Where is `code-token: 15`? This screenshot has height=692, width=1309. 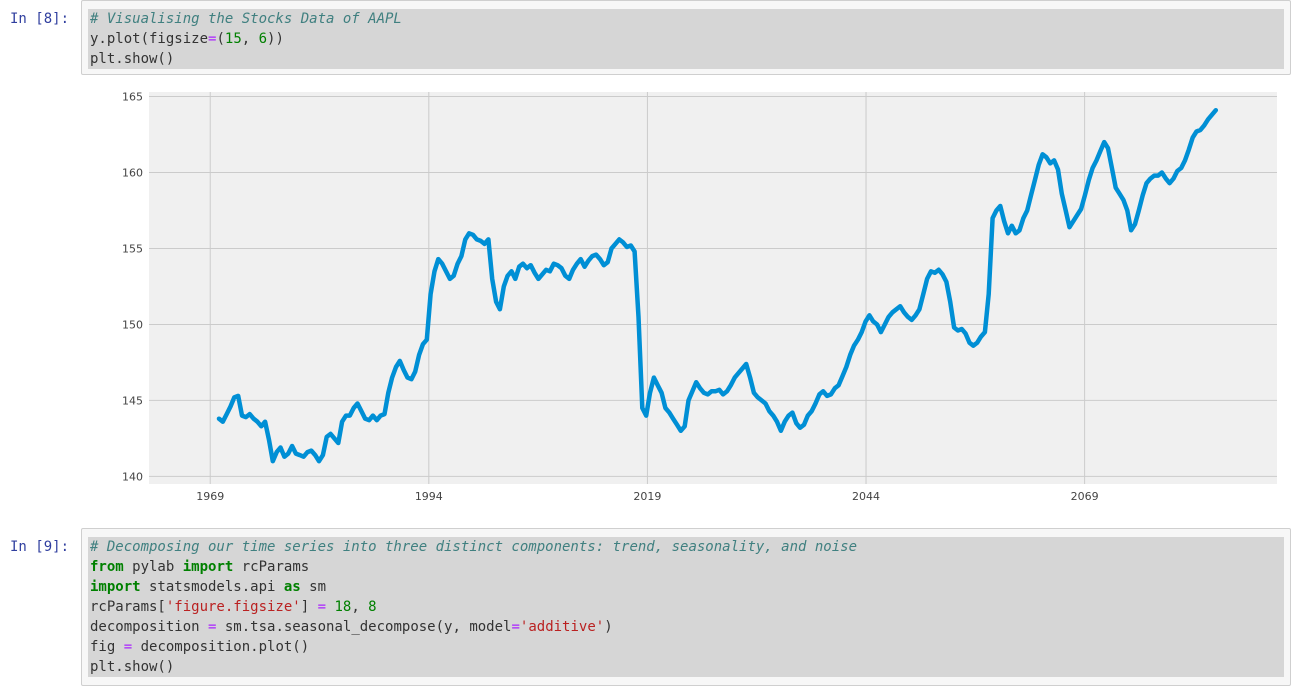 code-token: 15 is located at coordinates (233, 39).